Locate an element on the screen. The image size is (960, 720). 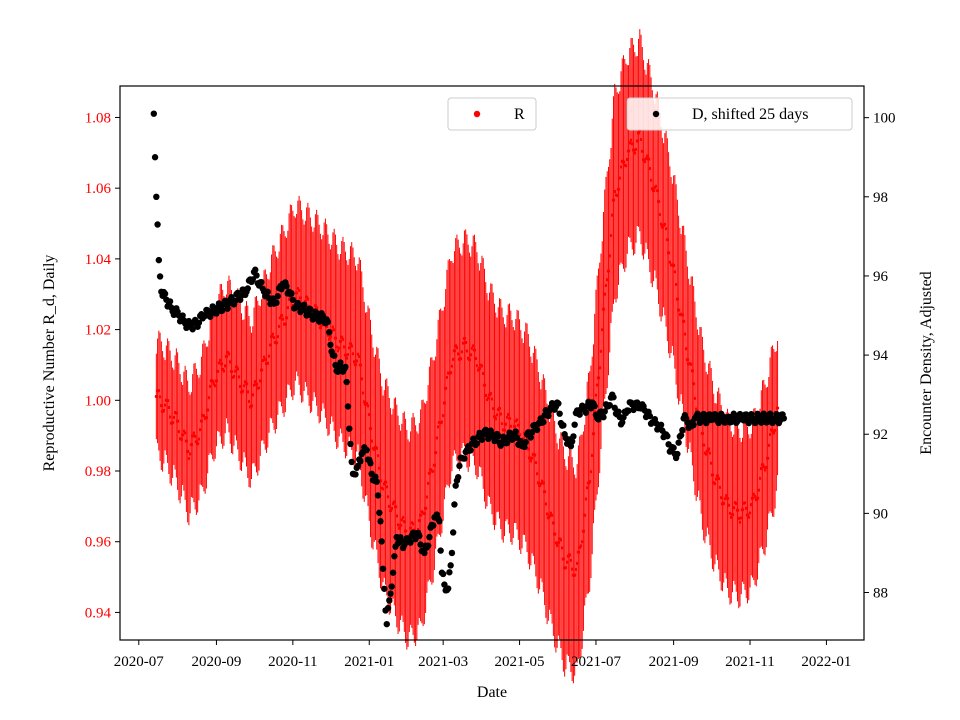
x-tick-label: 2021-05 is located at coordinates (520, 662).